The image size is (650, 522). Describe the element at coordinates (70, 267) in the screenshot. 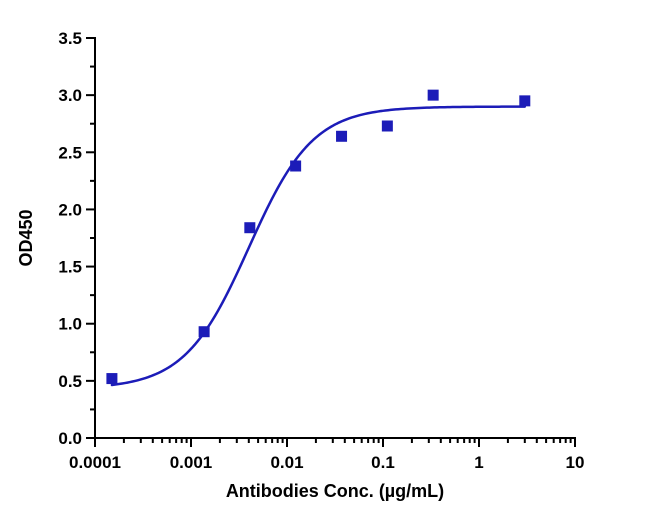

I see `y-tick-label: 1.5` at that location.